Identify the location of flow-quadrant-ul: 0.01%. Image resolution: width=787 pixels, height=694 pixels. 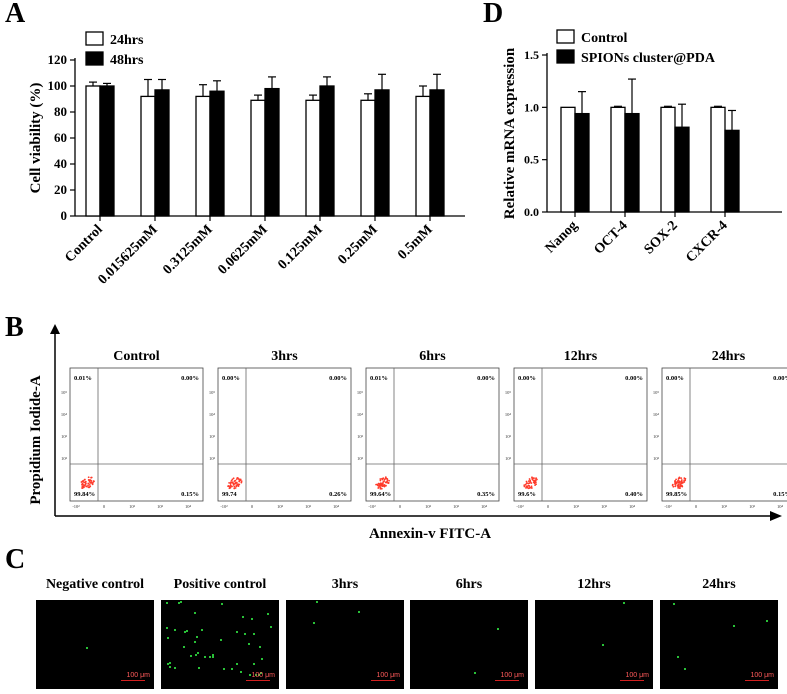
(83, 378).